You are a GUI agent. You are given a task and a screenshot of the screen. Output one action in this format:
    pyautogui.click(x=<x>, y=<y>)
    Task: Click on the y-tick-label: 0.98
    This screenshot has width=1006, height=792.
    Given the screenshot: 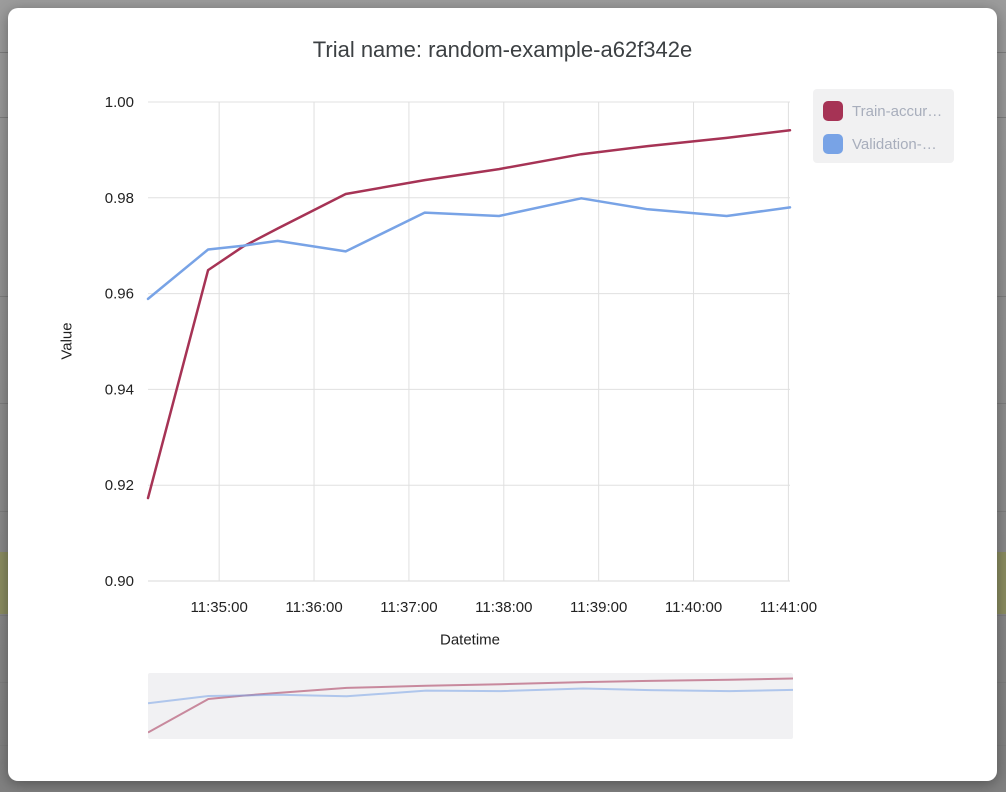 What is the action you would take?
    pyautogui.click(x=119, y=198)
    